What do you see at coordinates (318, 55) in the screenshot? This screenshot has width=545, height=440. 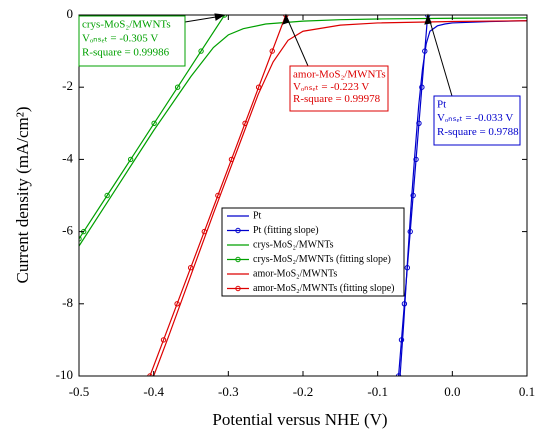 I see `annotation-arrows` at bounding box center [318, 55].